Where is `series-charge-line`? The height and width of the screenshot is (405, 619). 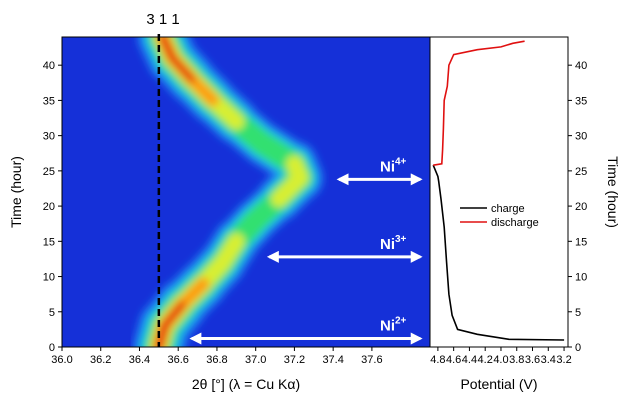
series-charge-line is located at coordinates (498, 252).